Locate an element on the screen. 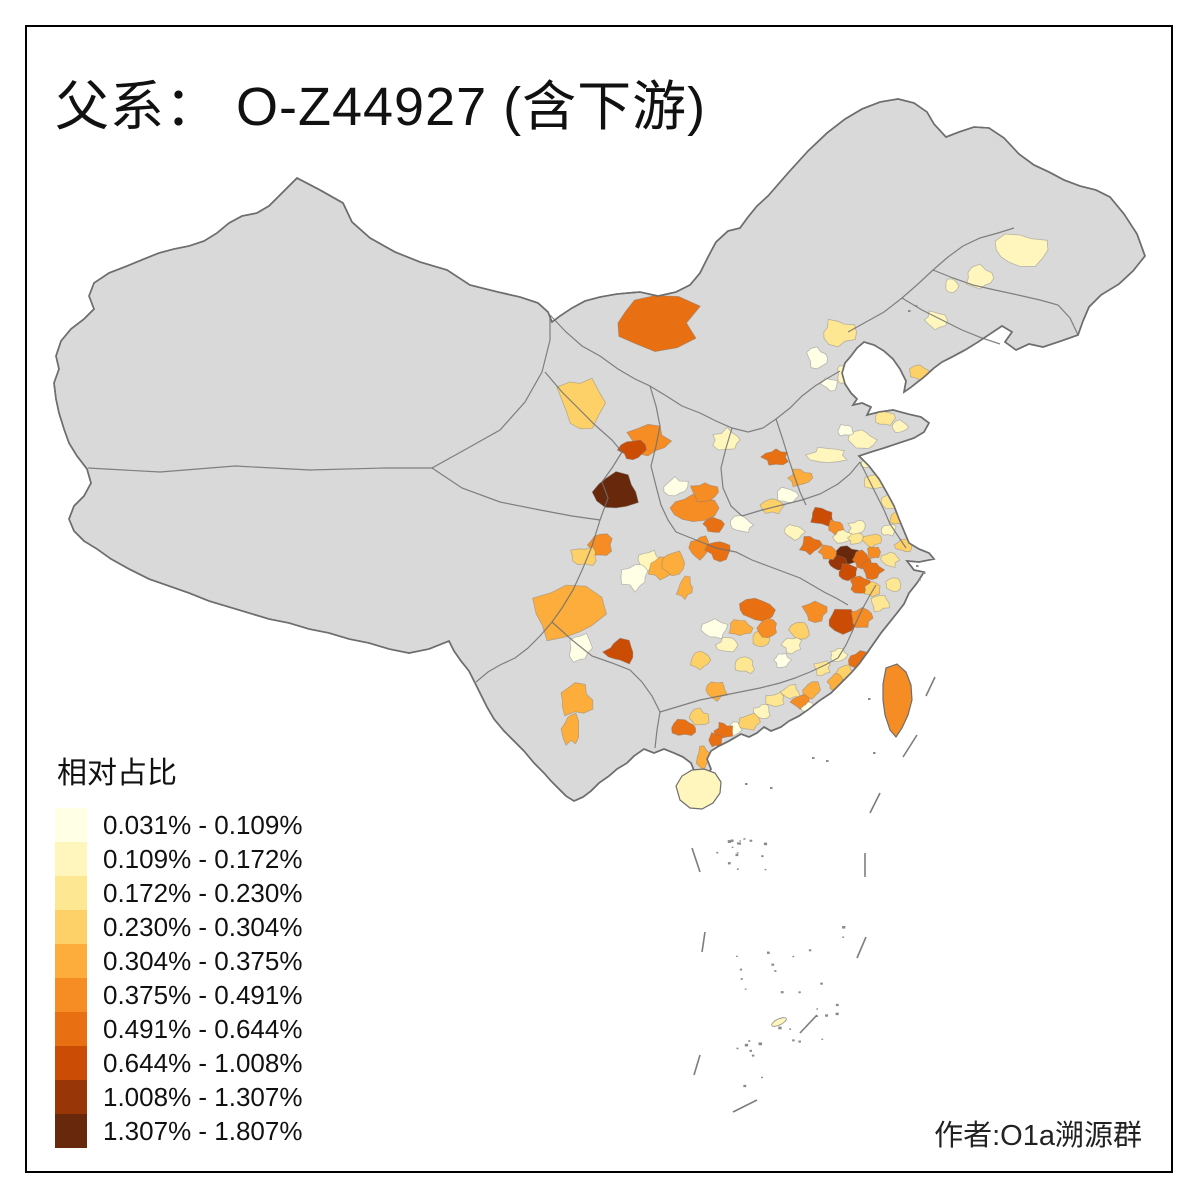 This screenshot has width=1200, height=1200. legend-label: 0.031% - 0.109% is located at coordinates (203, 824).